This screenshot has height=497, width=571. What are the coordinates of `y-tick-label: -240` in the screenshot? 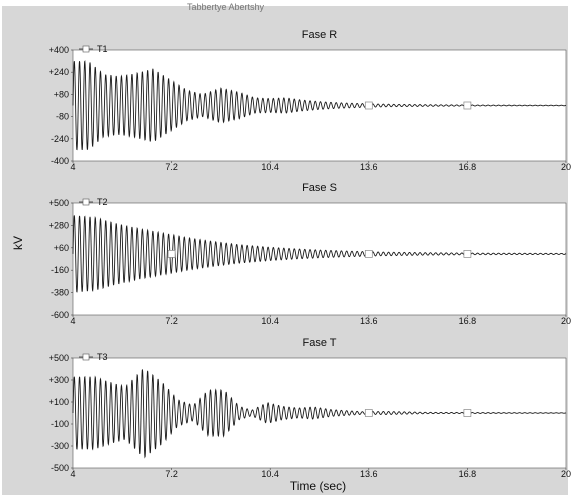 It's located at (60, 139).